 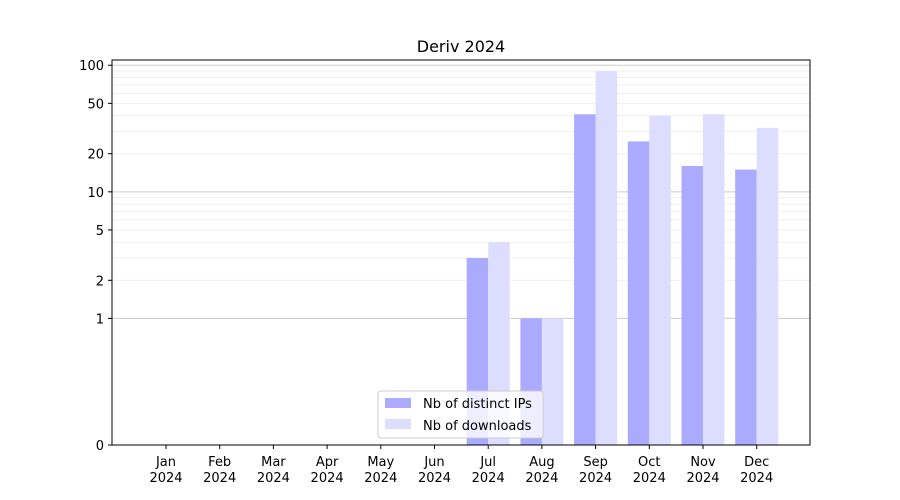 What do you see at coordinates (100, 231) in the screenshot?
I see `y-tick-label: 5` at bounding box center [100, 231].